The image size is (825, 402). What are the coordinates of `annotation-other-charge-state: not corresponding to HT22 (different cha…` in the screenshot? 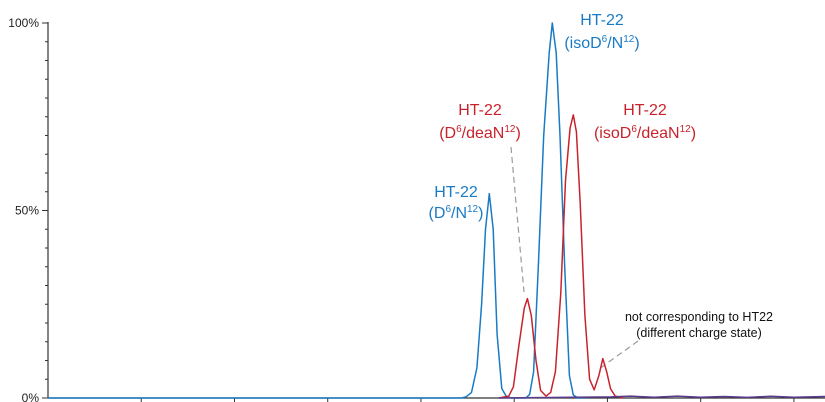 It's located at (699, 325).